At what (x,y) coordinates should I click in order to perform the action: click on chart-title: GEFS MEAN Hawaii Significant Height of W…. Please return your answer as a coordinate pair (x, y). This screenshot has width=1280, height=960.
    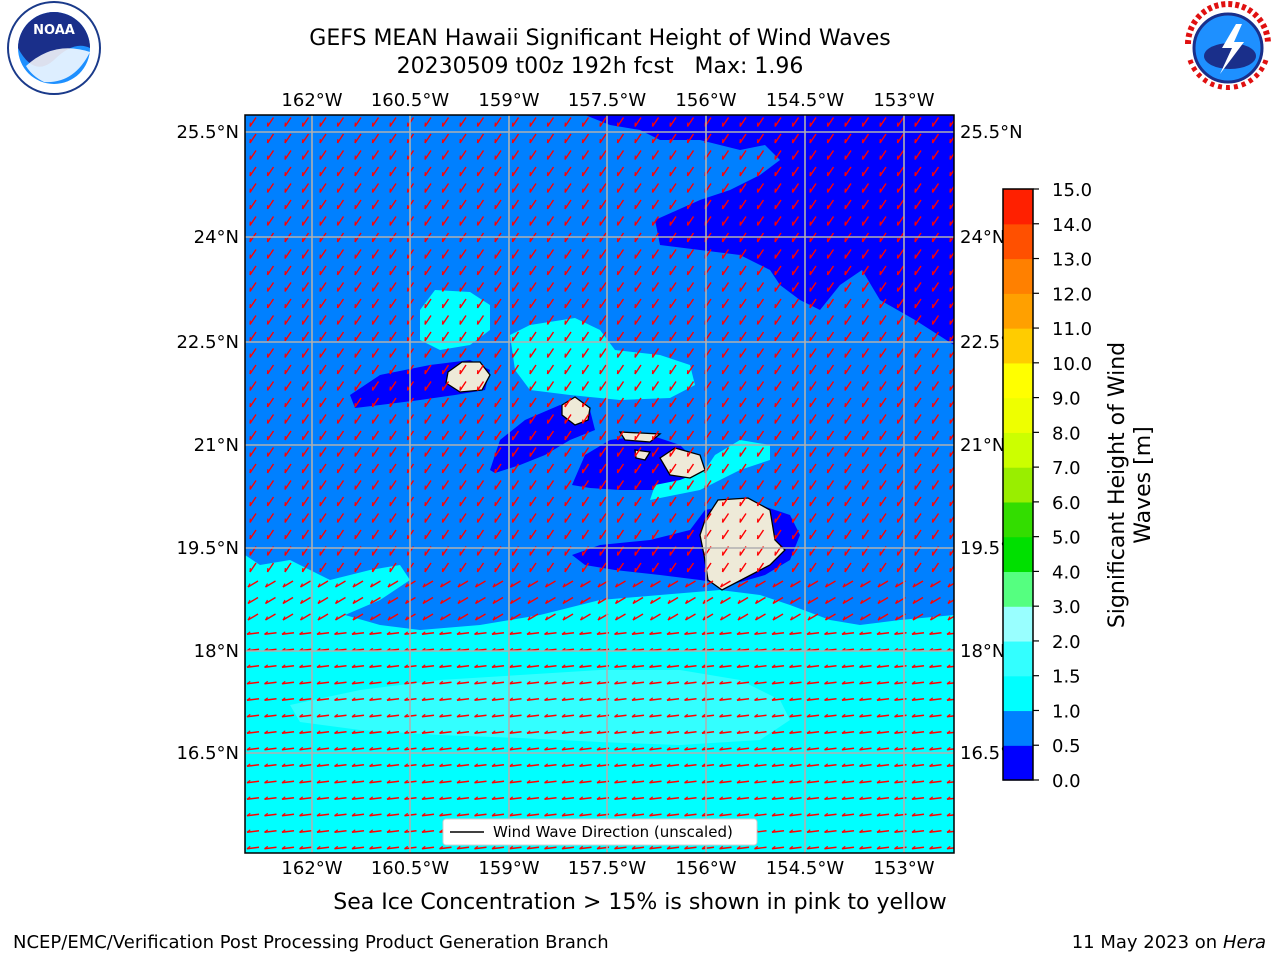
    Looking at the image, I should click on (600, 38).